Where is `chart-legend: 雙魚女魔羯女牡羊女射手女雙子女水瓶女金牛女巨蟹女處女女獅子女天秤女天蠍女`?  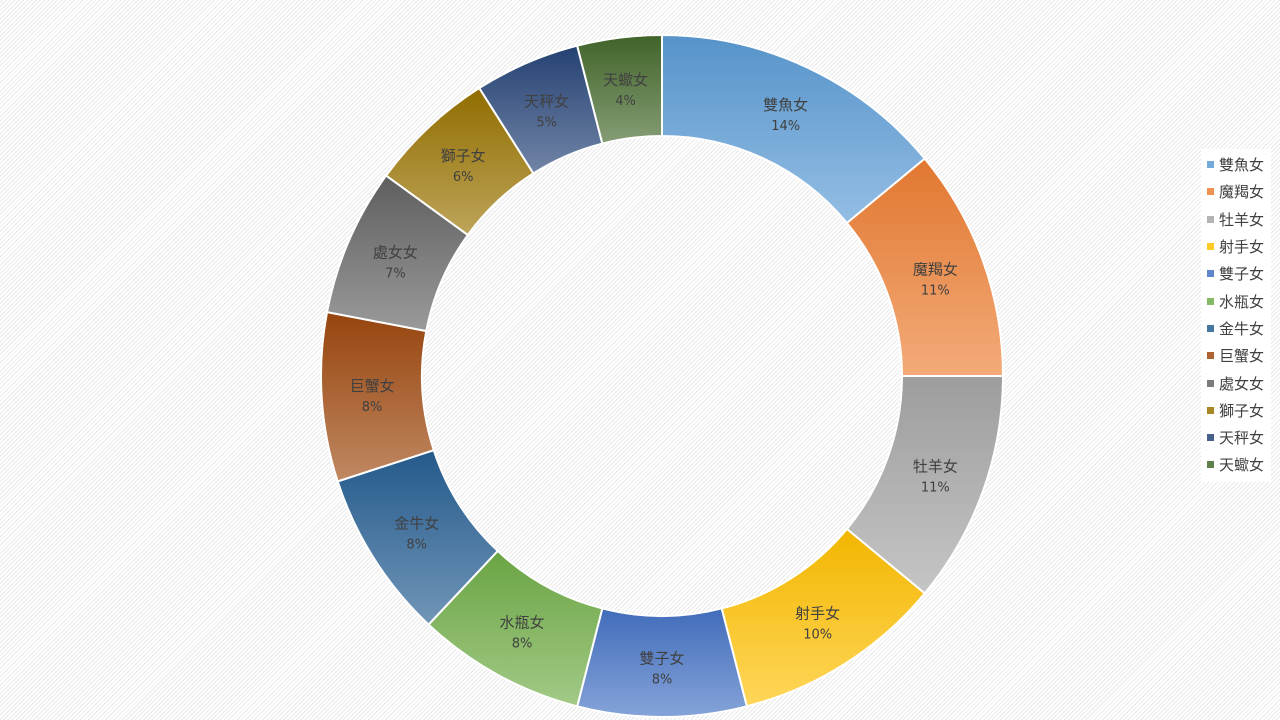
chart-legend: 雙魚女魔羯女牡羊女射手女雙子女水瓶女金牛女巨蟹女處女女獅子女天秤女天蠍女 is located at coordinates (1236, 315).